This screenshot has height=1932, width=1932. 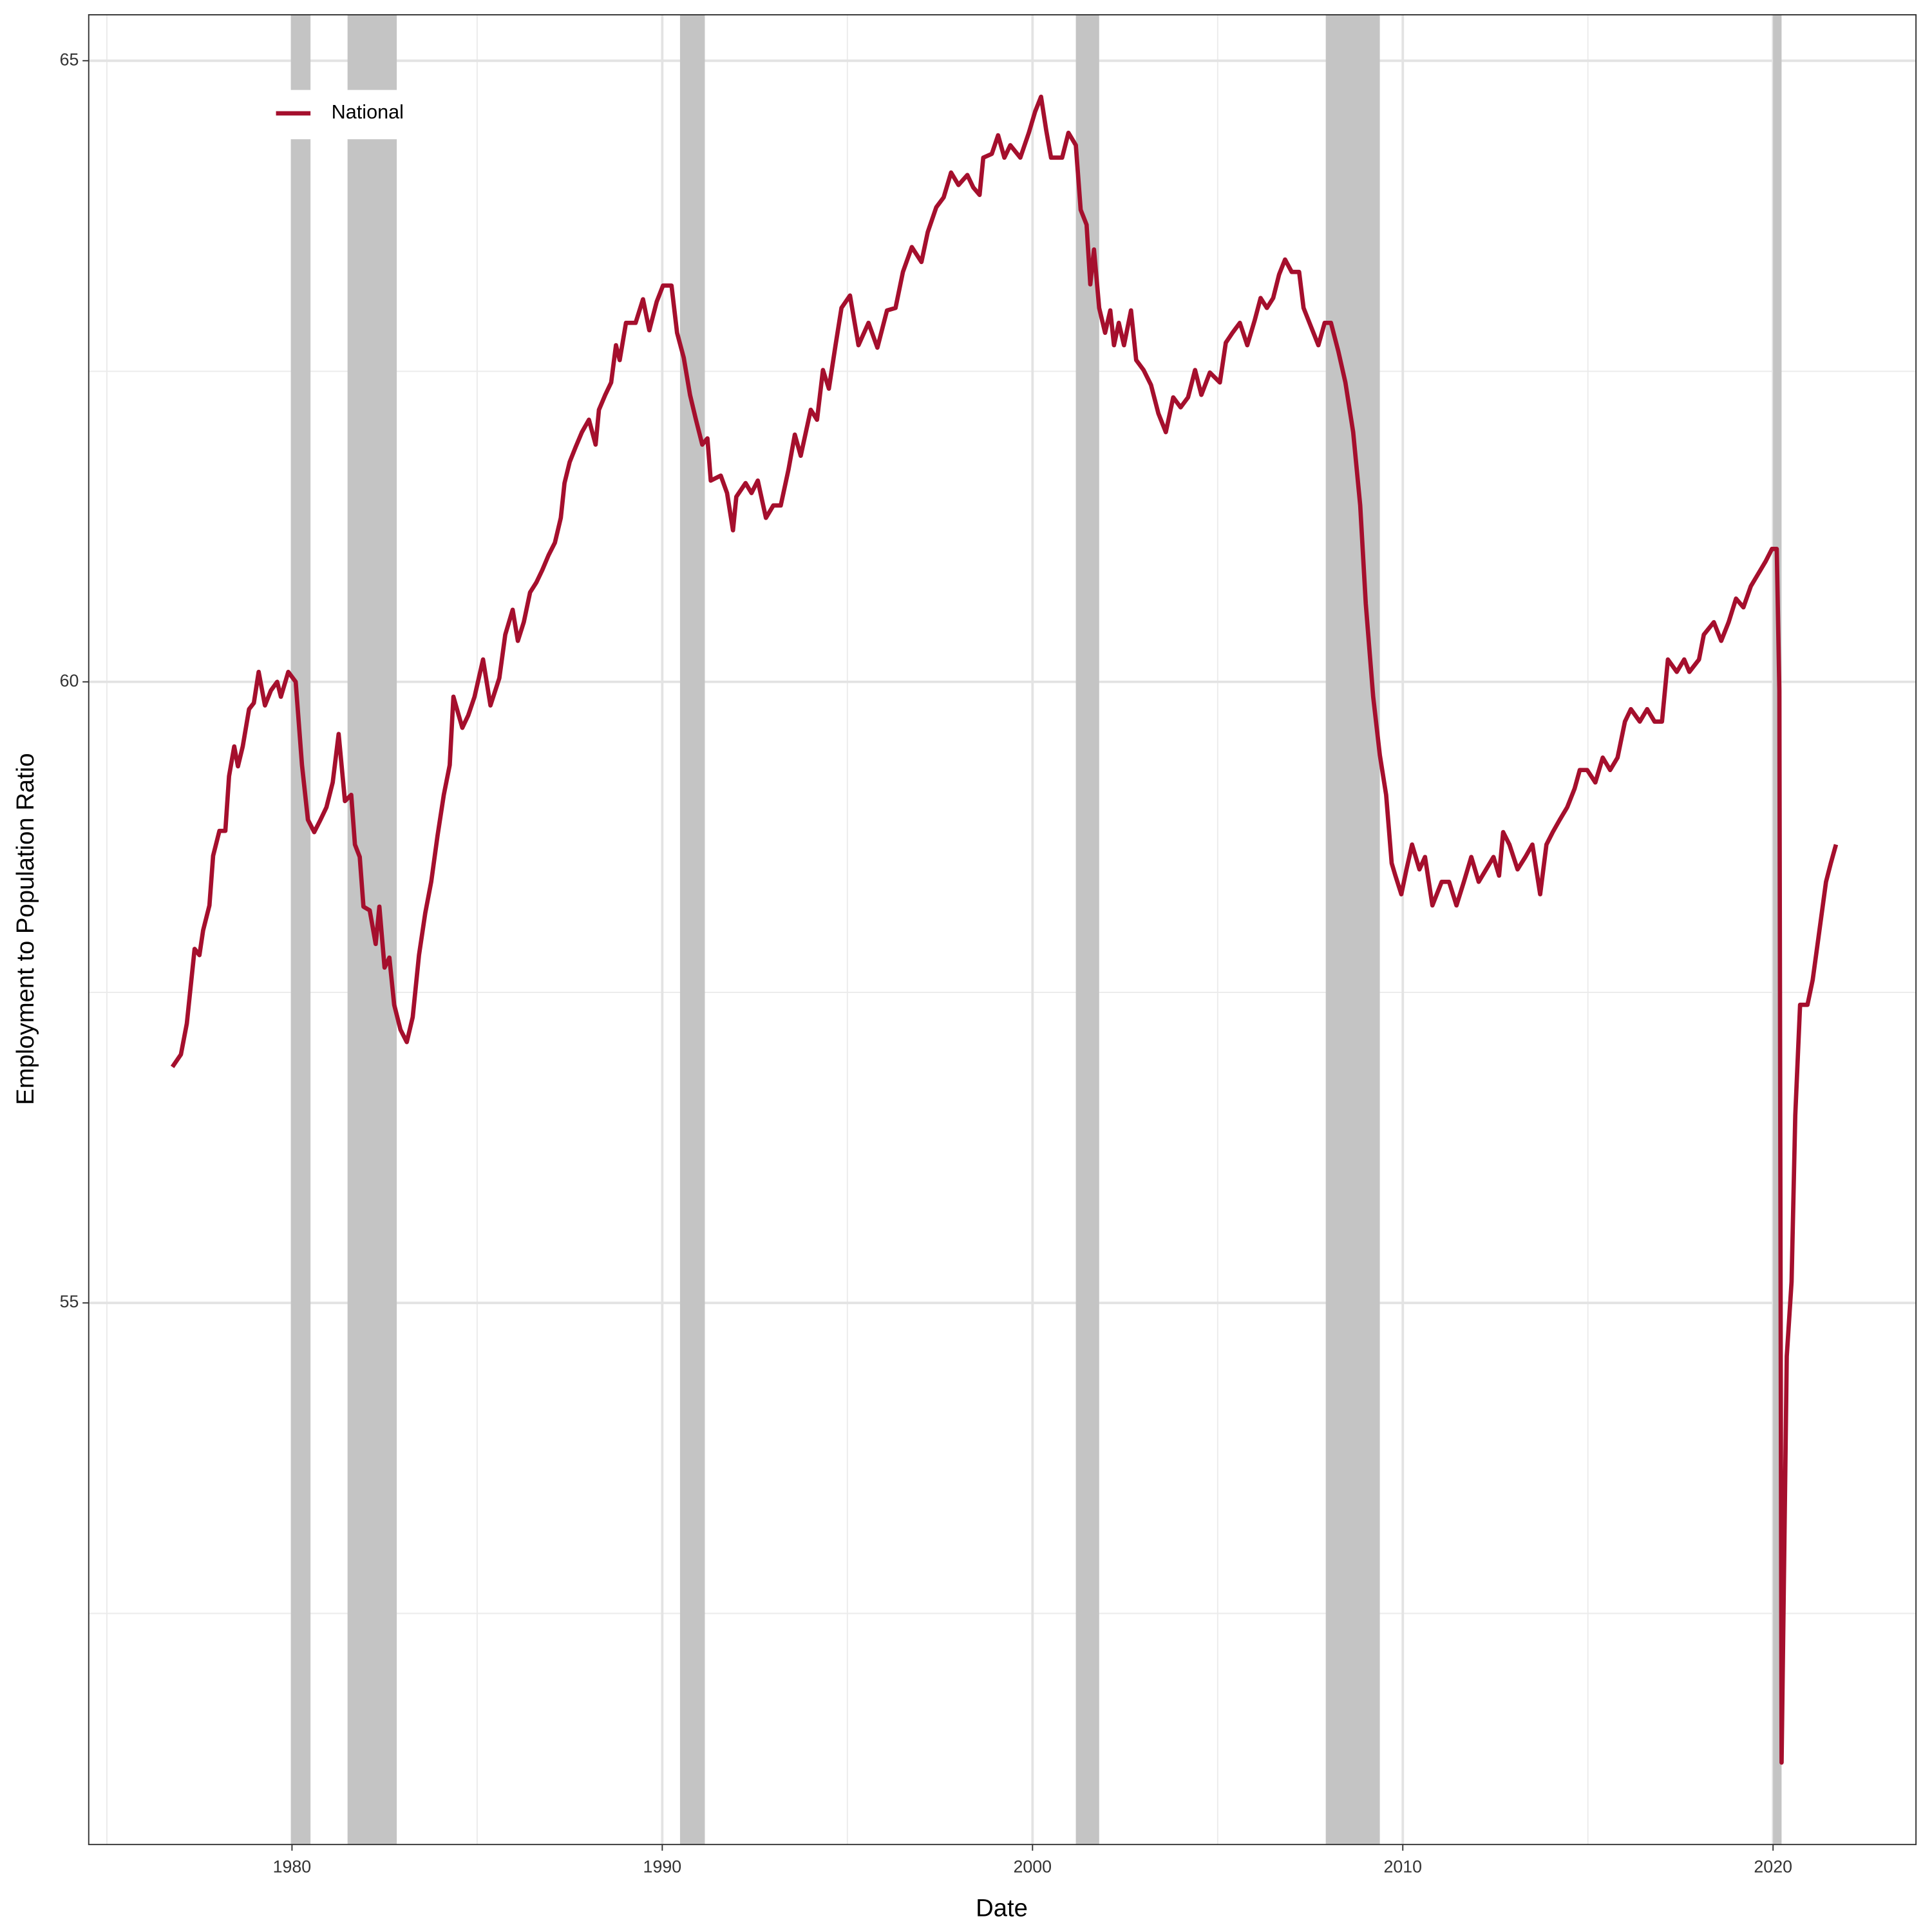 I want to click on x-tick-label: 1980, so click(x=293, y=1867).